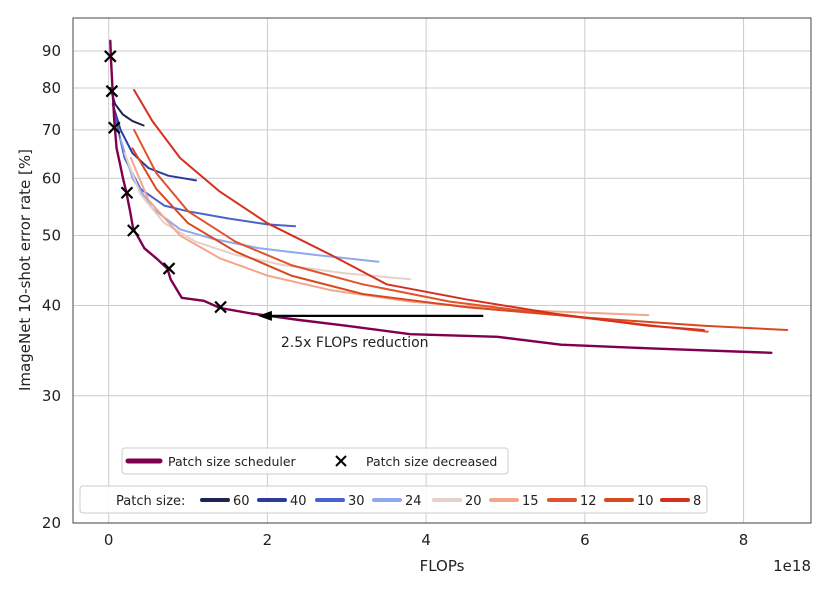 The image size is (830, 593). I want to click on legend-top-label-marker: Patch size decreased, so click(431, 461).